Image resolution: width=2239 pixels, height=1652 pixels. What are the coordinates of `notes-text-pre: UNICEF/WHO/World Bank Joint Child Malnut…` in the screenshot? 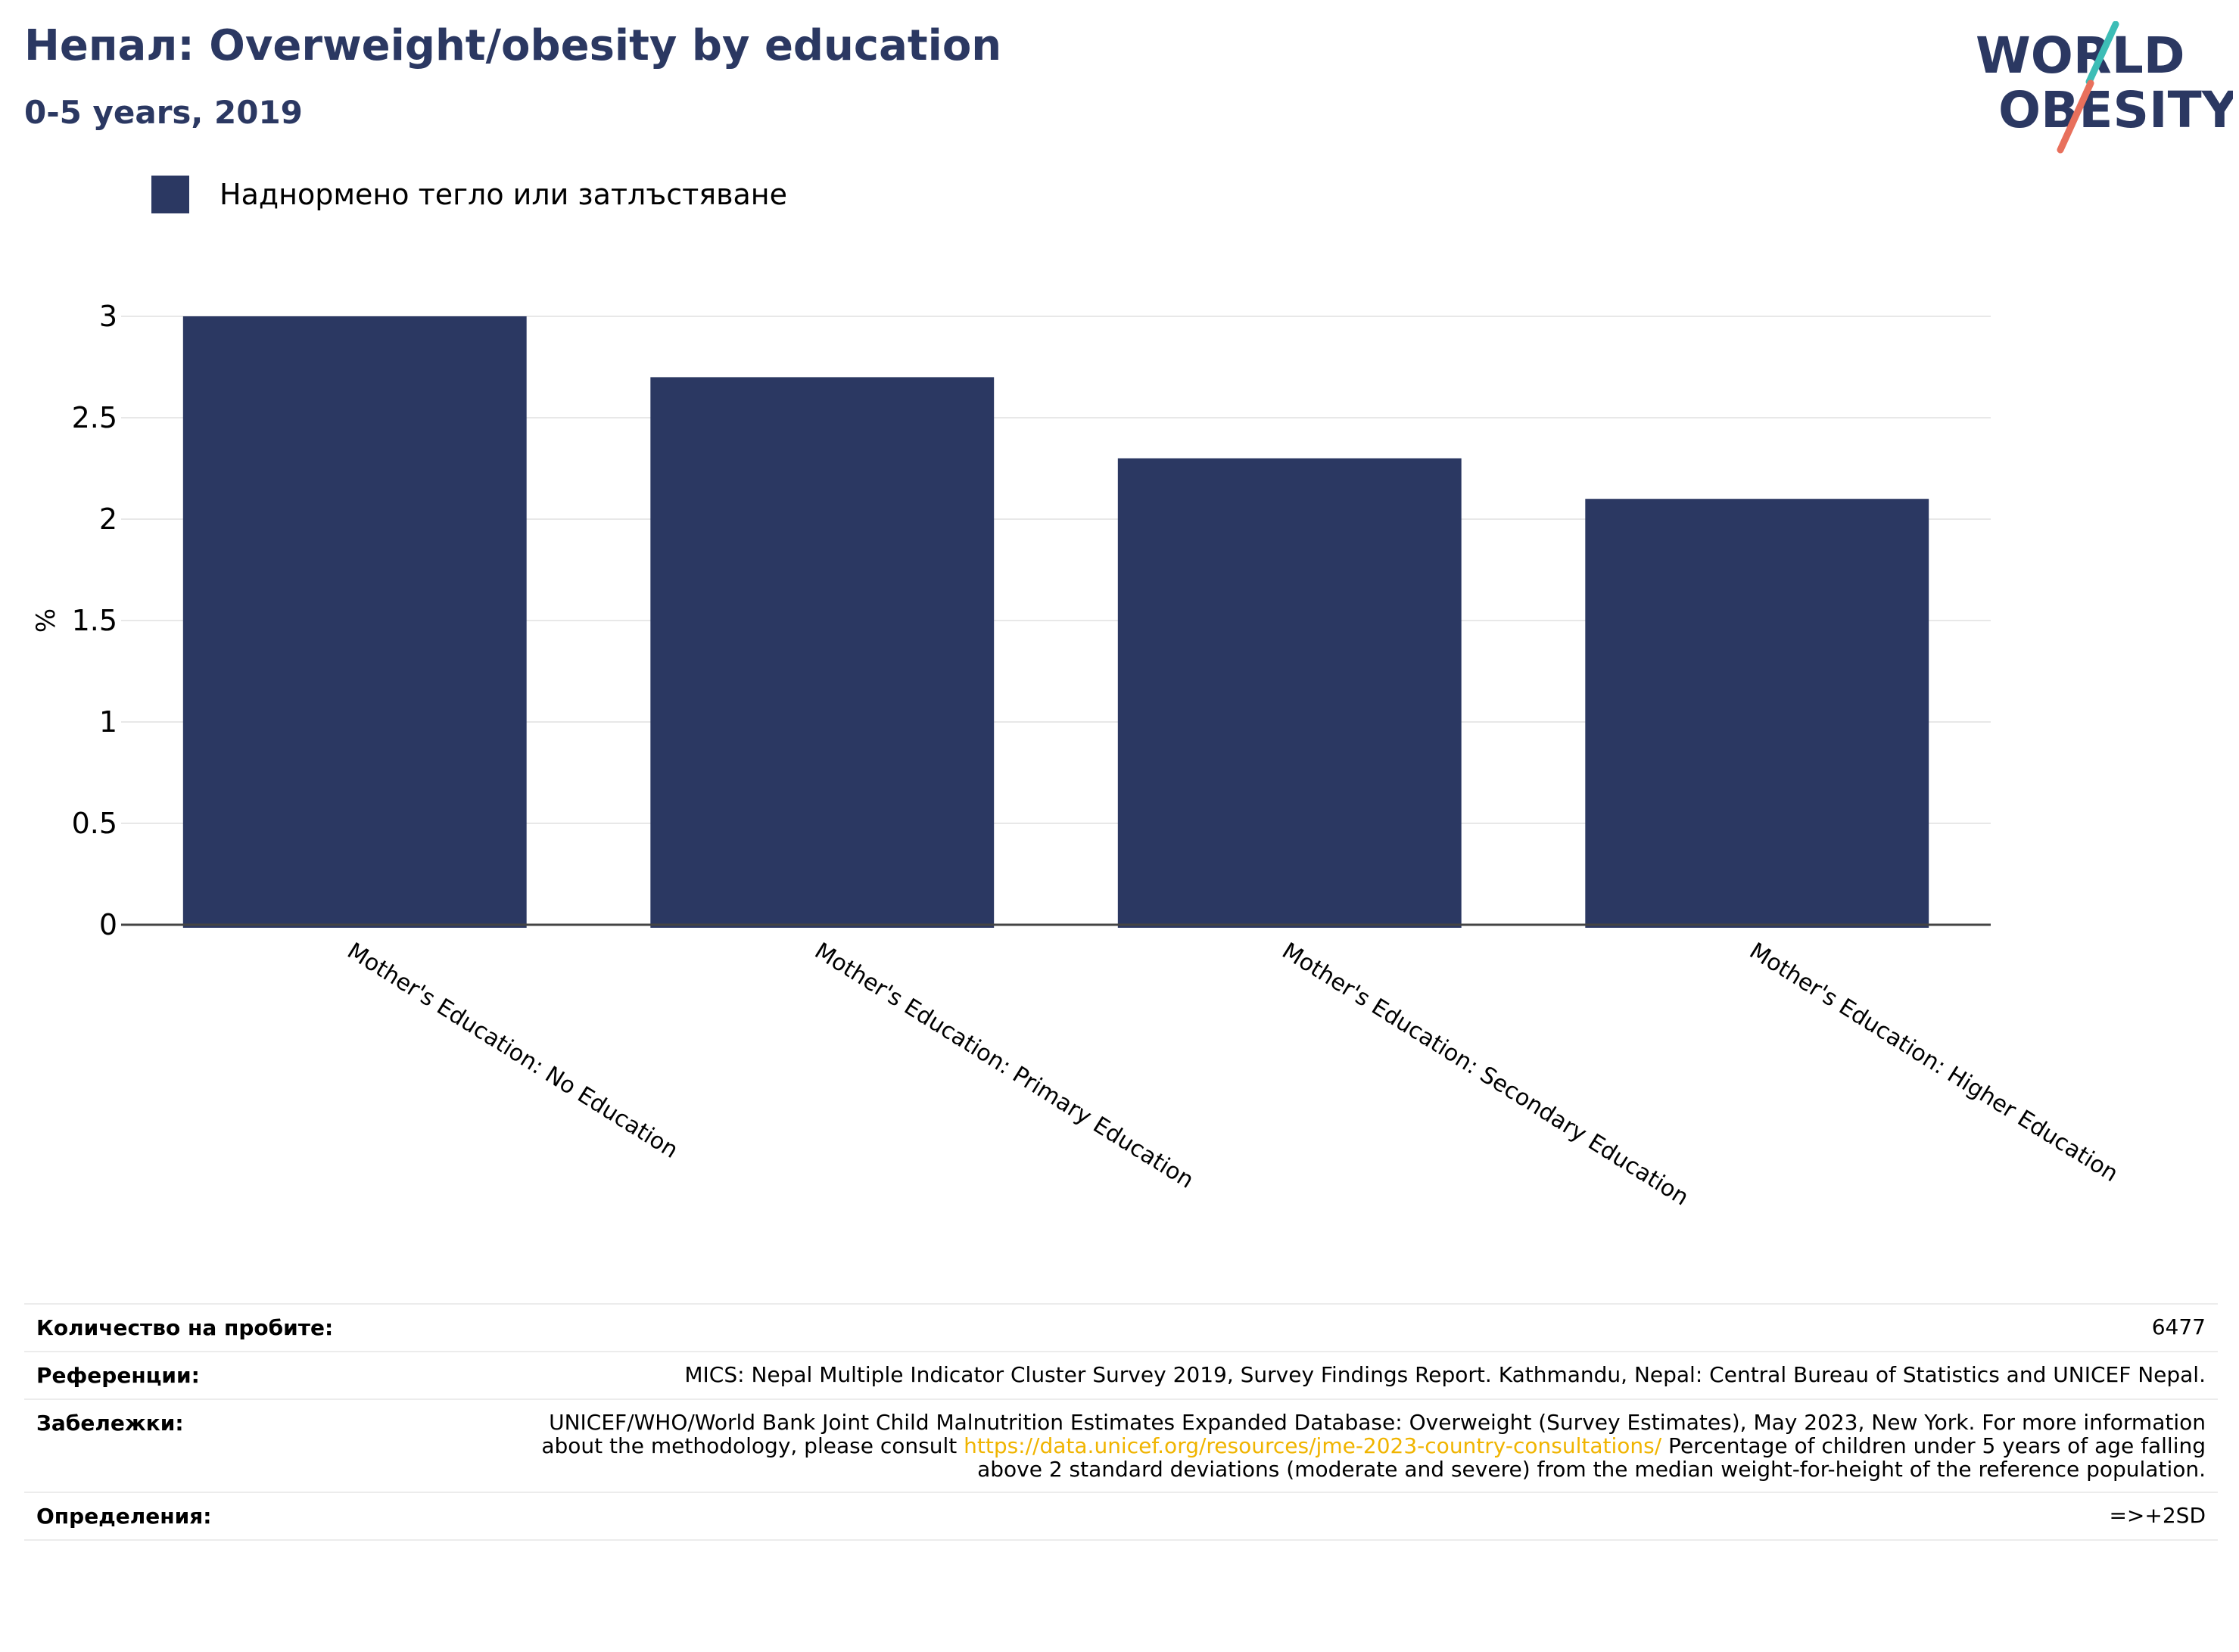 It's located at (1374, 1434).